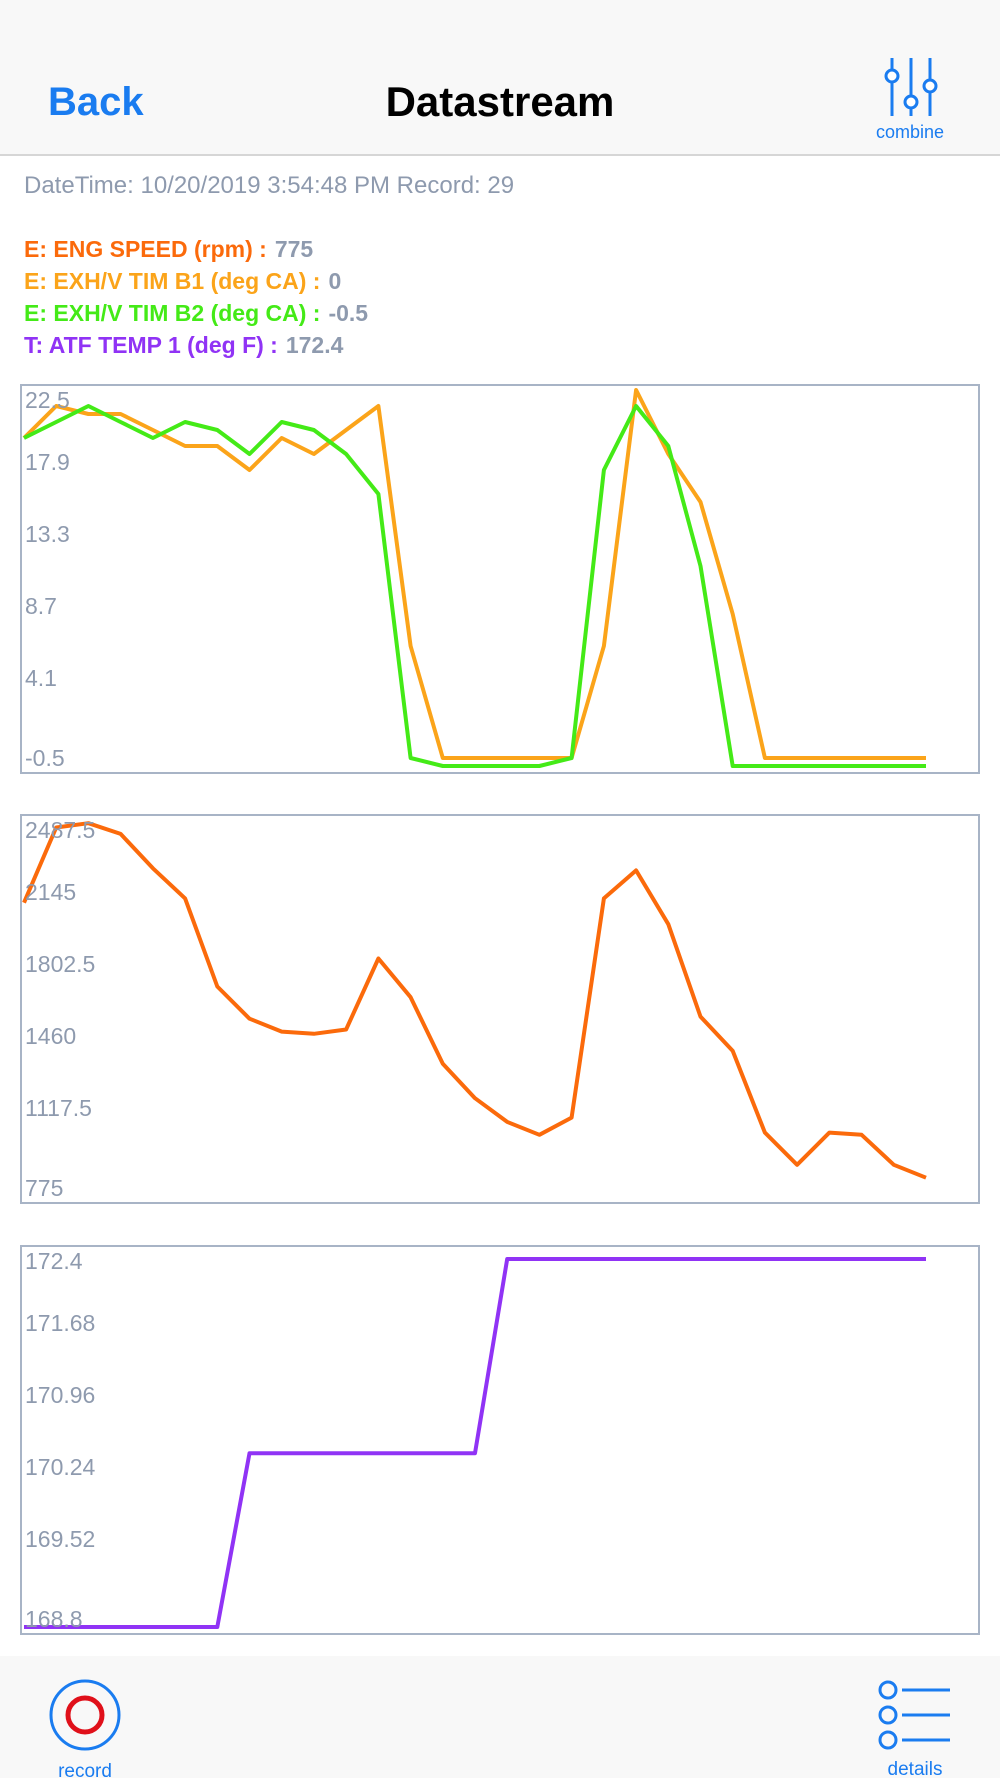  What do you see at coordinates (348, 313) in the screenshot?
I see `legend-value: -0.5` at bounding box center [348, 313].